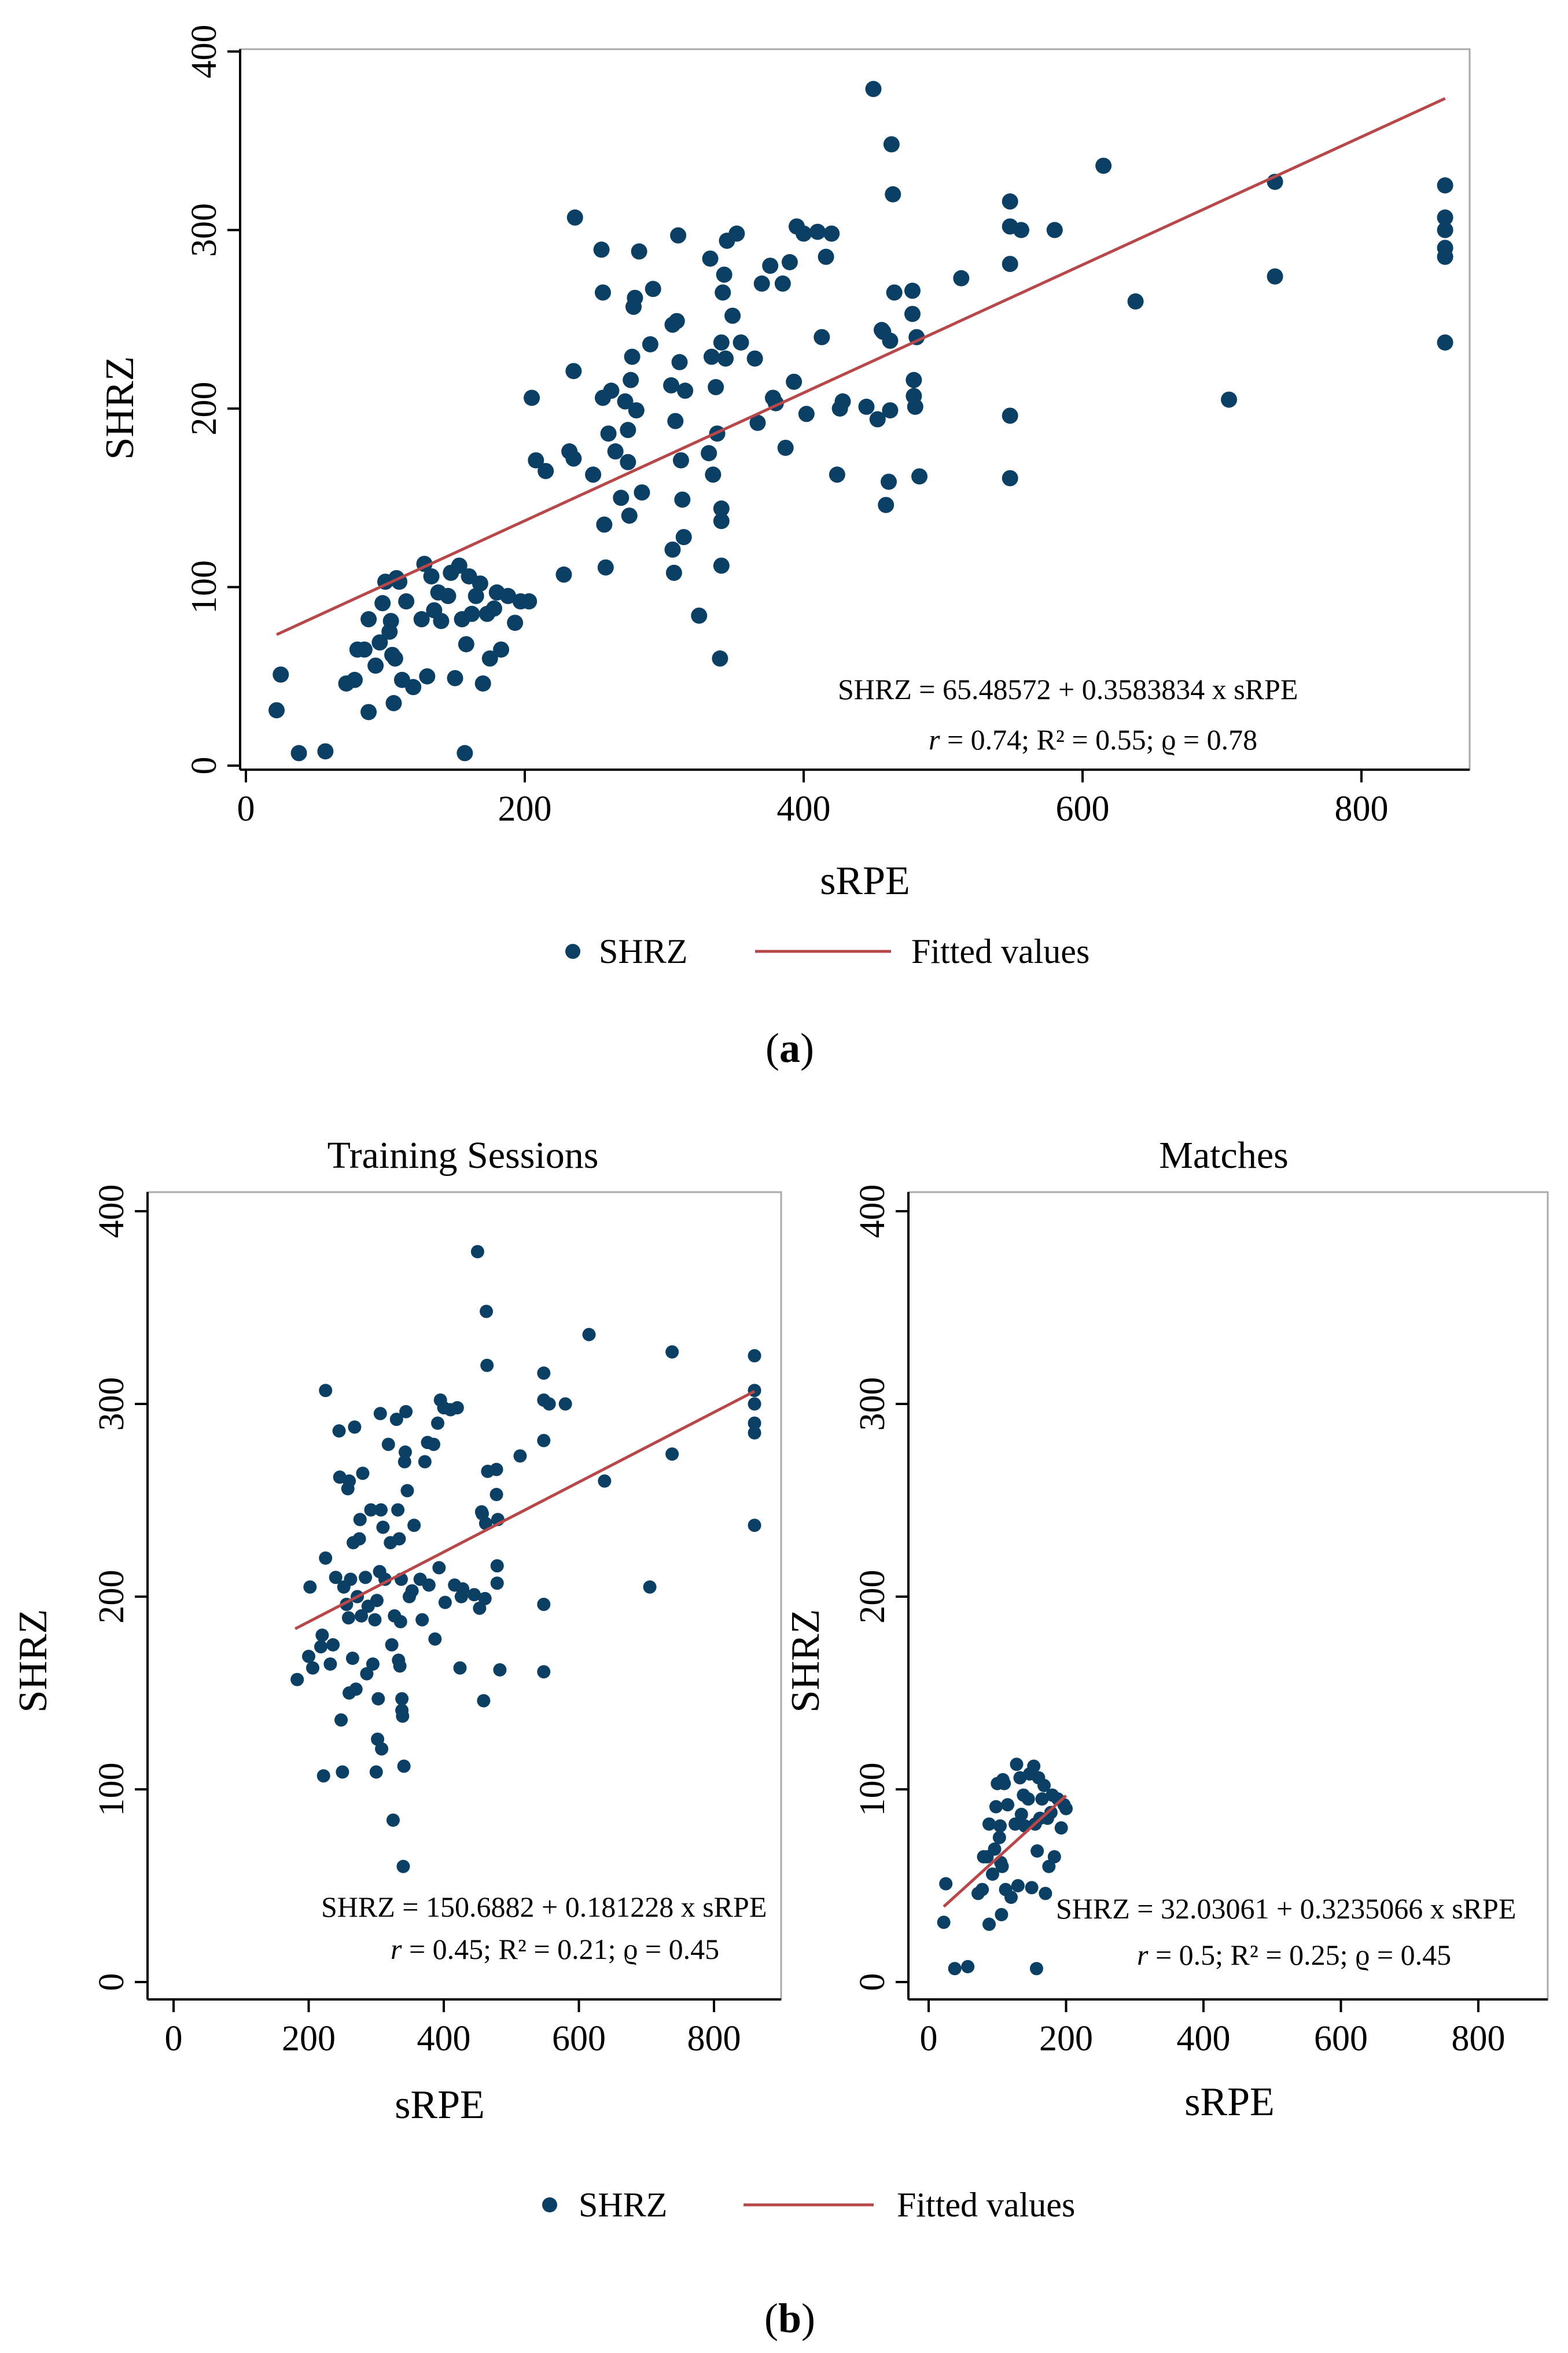  What do you see at coordinates (873, 1597) in the screenshot?
I see `y-tick-label: 200` at bounding box center [873, 1597].